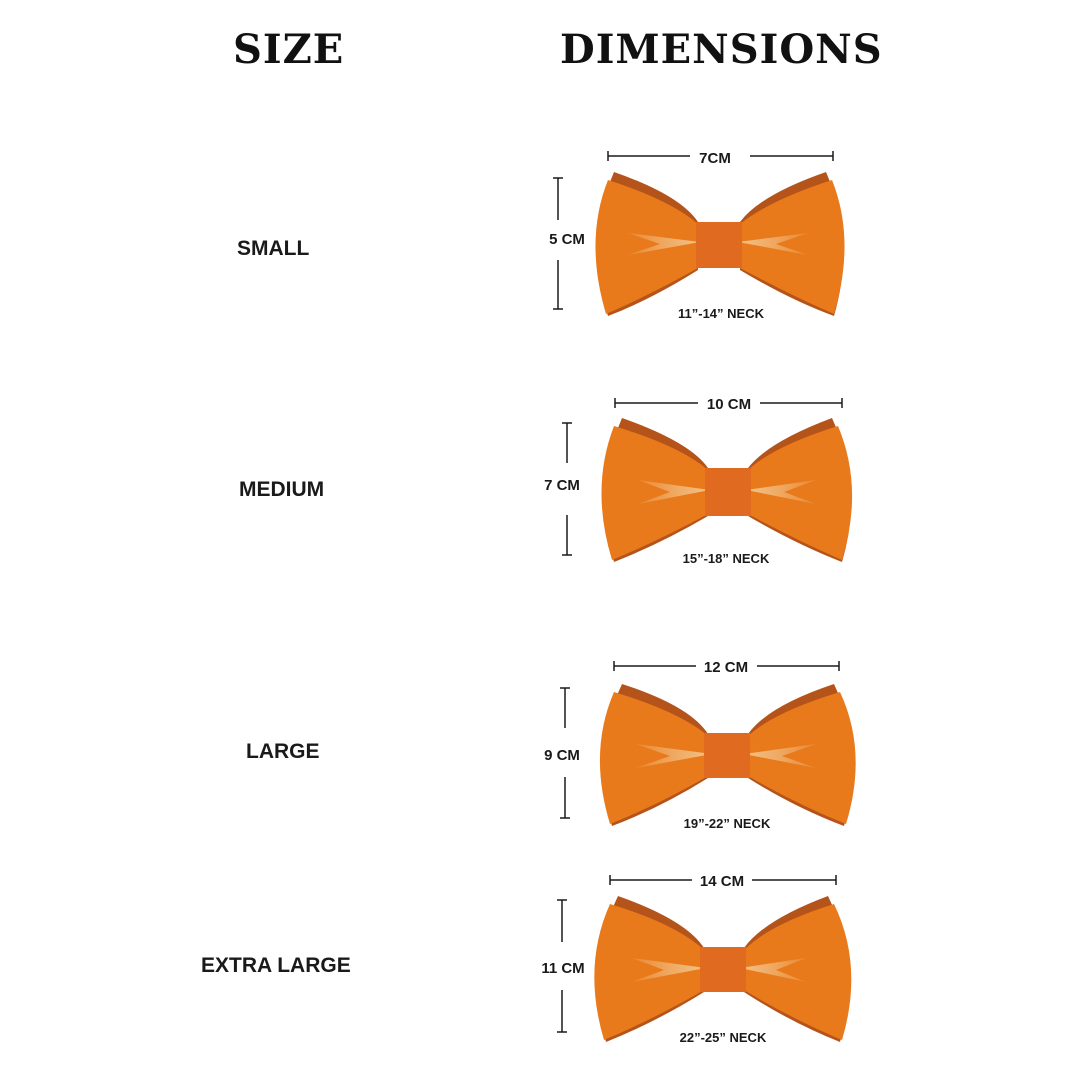 Image resolution: width=1080 pixels, height=1080 pixels. I want to click on neck-size-label: 11”-14” NECK, so click(721, 313).